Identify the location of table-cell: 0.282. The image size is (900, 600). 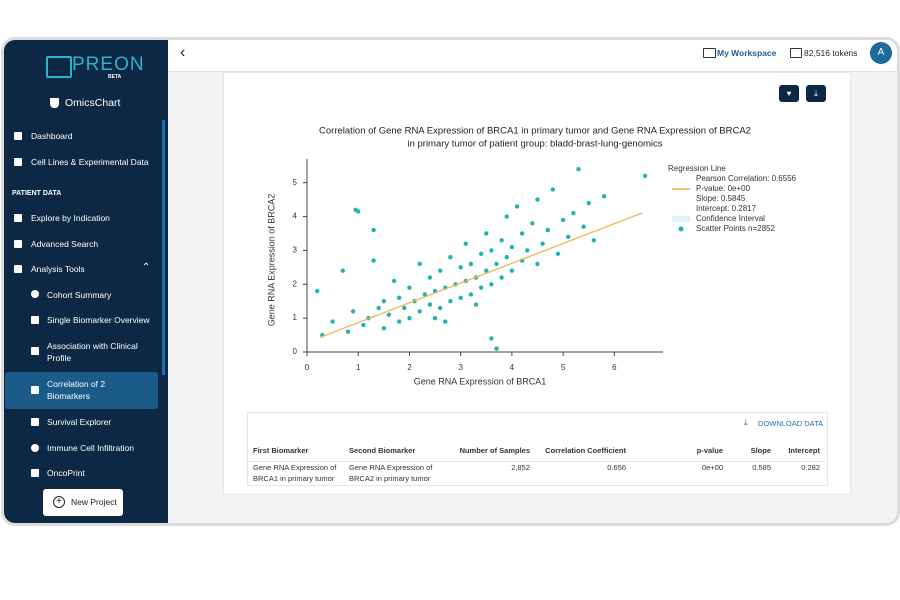
(810, 467).